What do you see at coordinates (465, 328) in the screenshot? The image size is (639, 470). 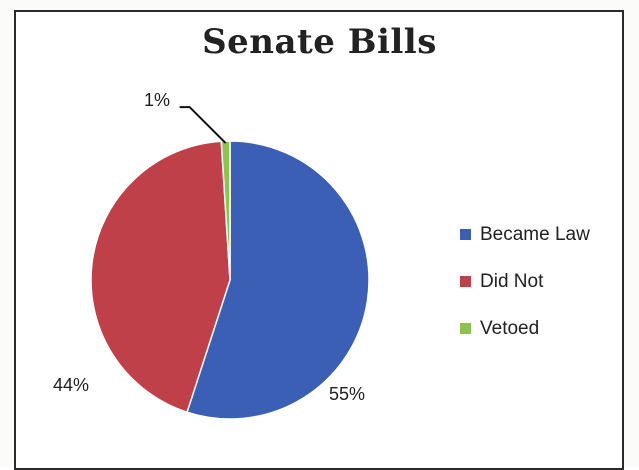 I see `legend-swatch-vetoed` at bounding box center [465, 328].